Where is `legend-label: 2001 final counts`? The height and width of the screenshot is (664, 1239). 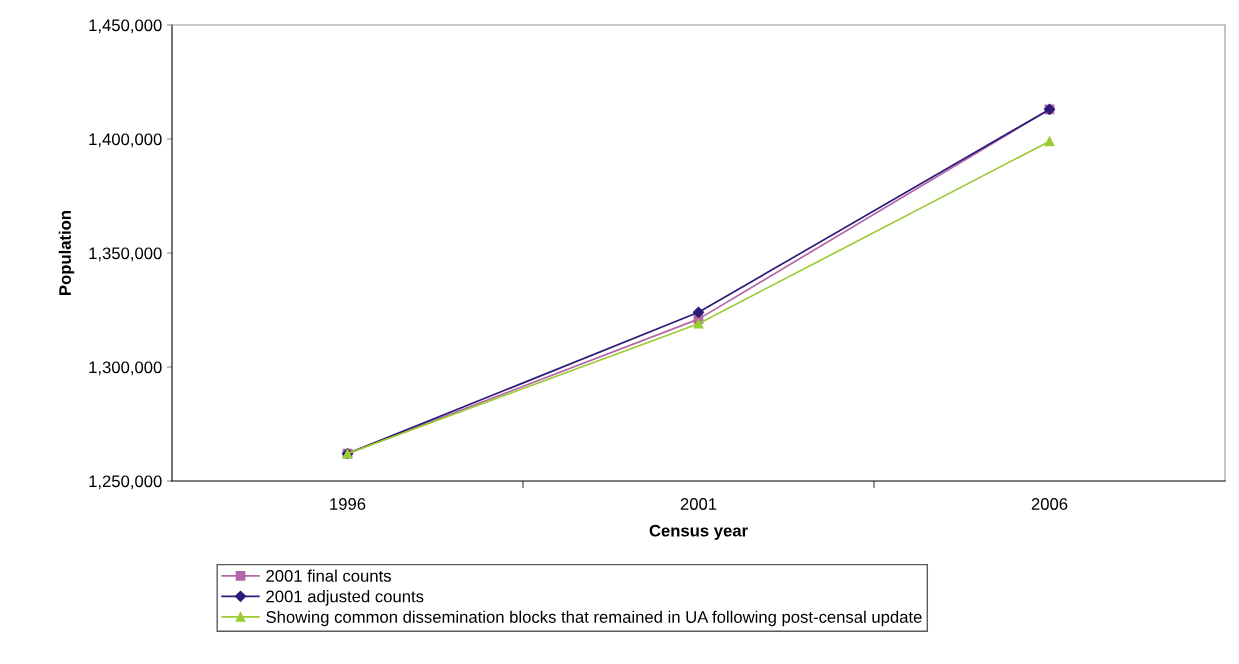 legend-label: 2001 final counts is located at coordinates (328, 575).